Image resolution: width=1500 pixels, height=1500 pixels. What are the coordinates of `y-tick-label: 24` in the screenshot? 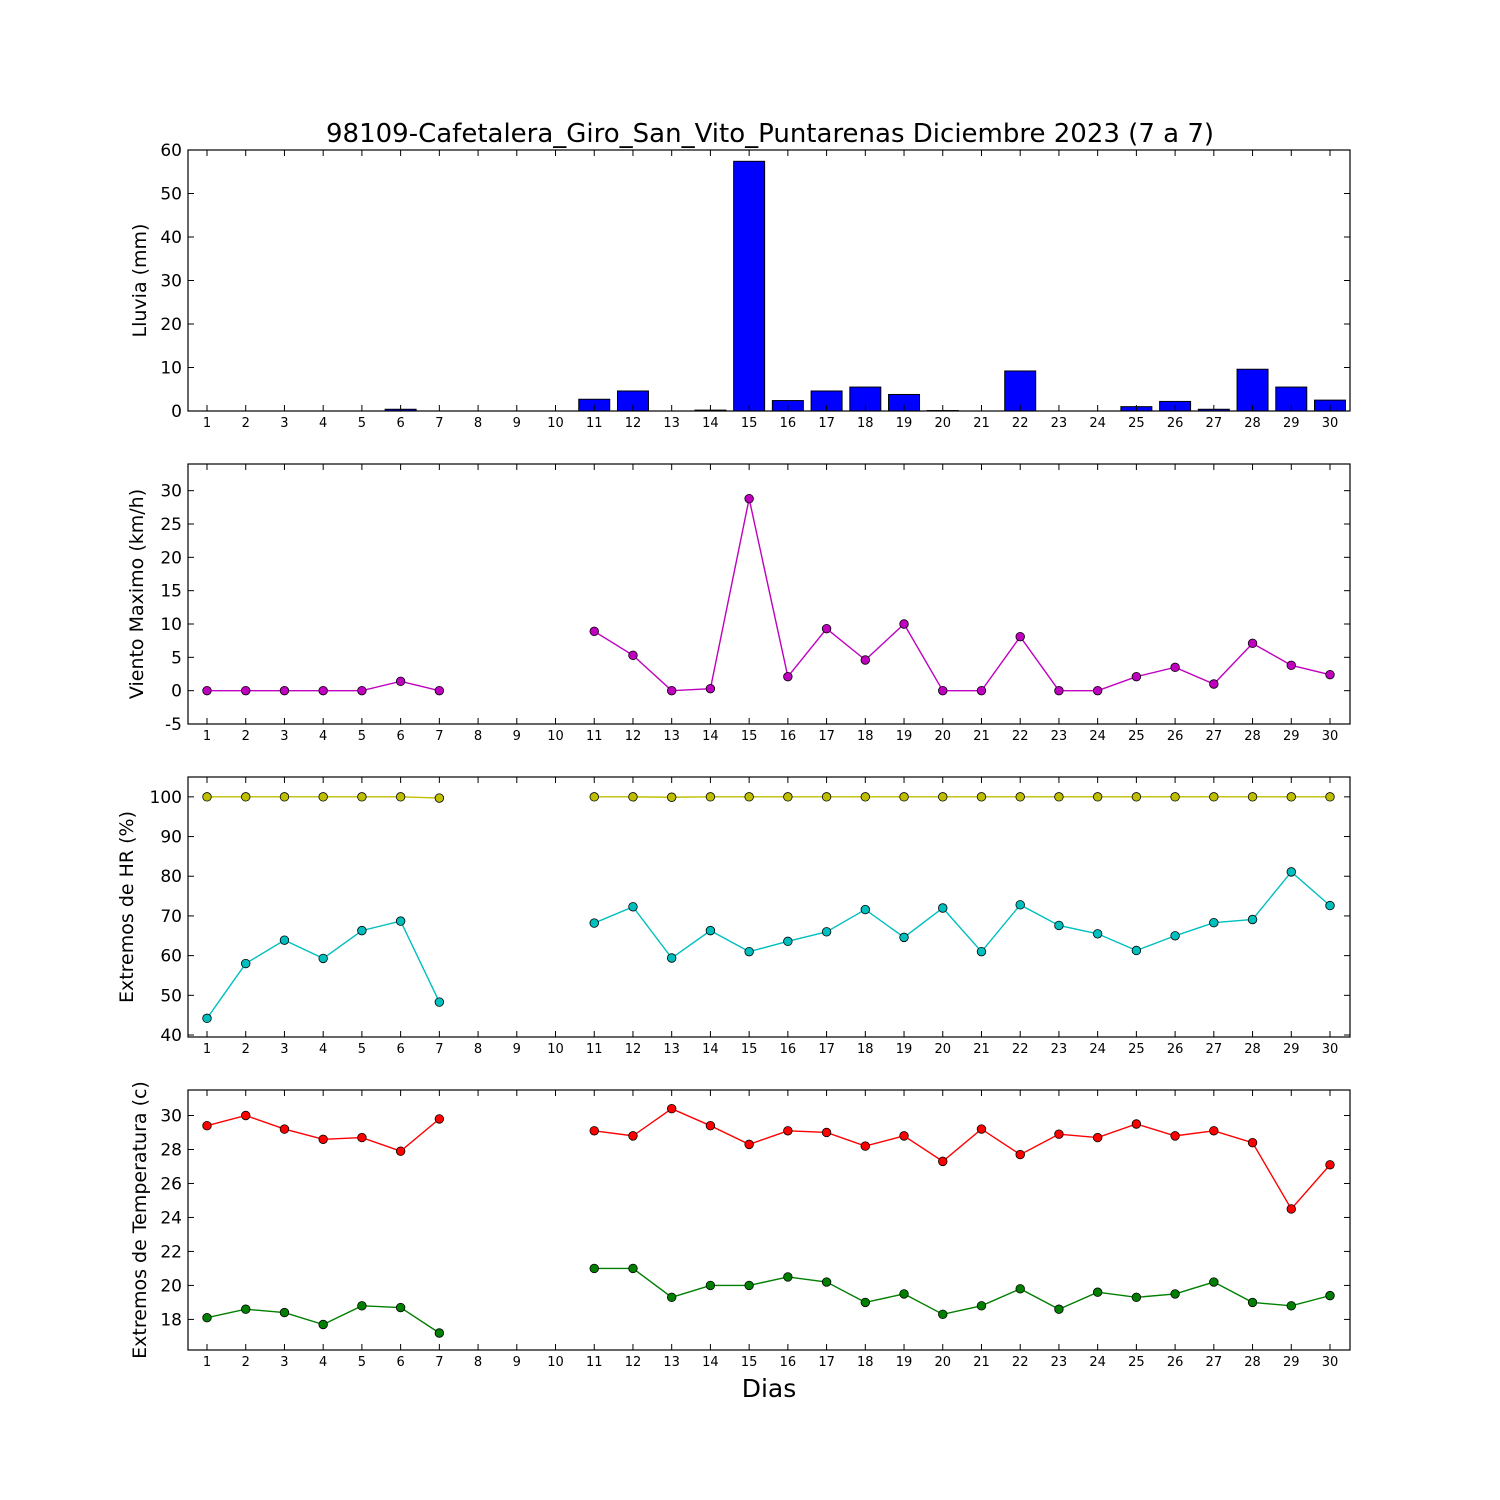 It's located at (171, 1218).